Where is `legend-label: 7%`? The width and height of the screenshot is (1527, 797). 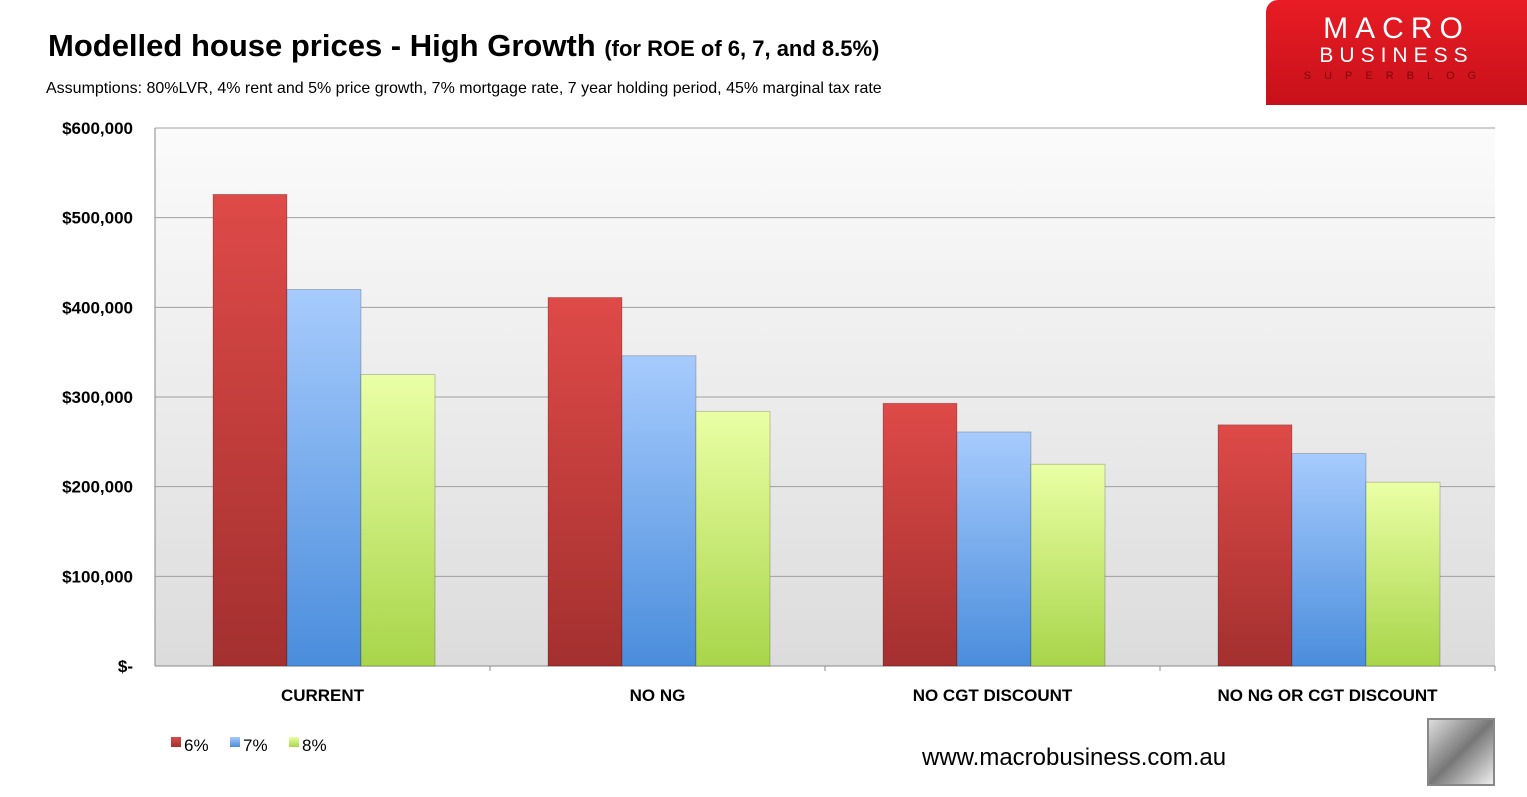
legend-label: 7% is located at coordinates (255, 745).